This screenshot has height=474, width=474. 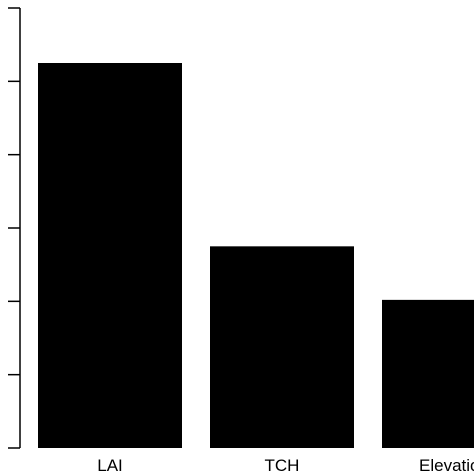 I want to click on y-axis, so click(x=14, y=228).